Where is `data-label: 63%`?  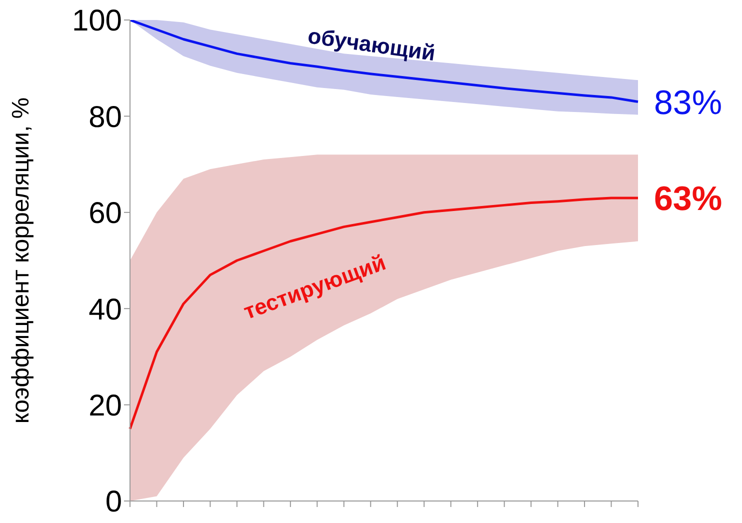
data-label: 63% is located at coordinates (688, 199).